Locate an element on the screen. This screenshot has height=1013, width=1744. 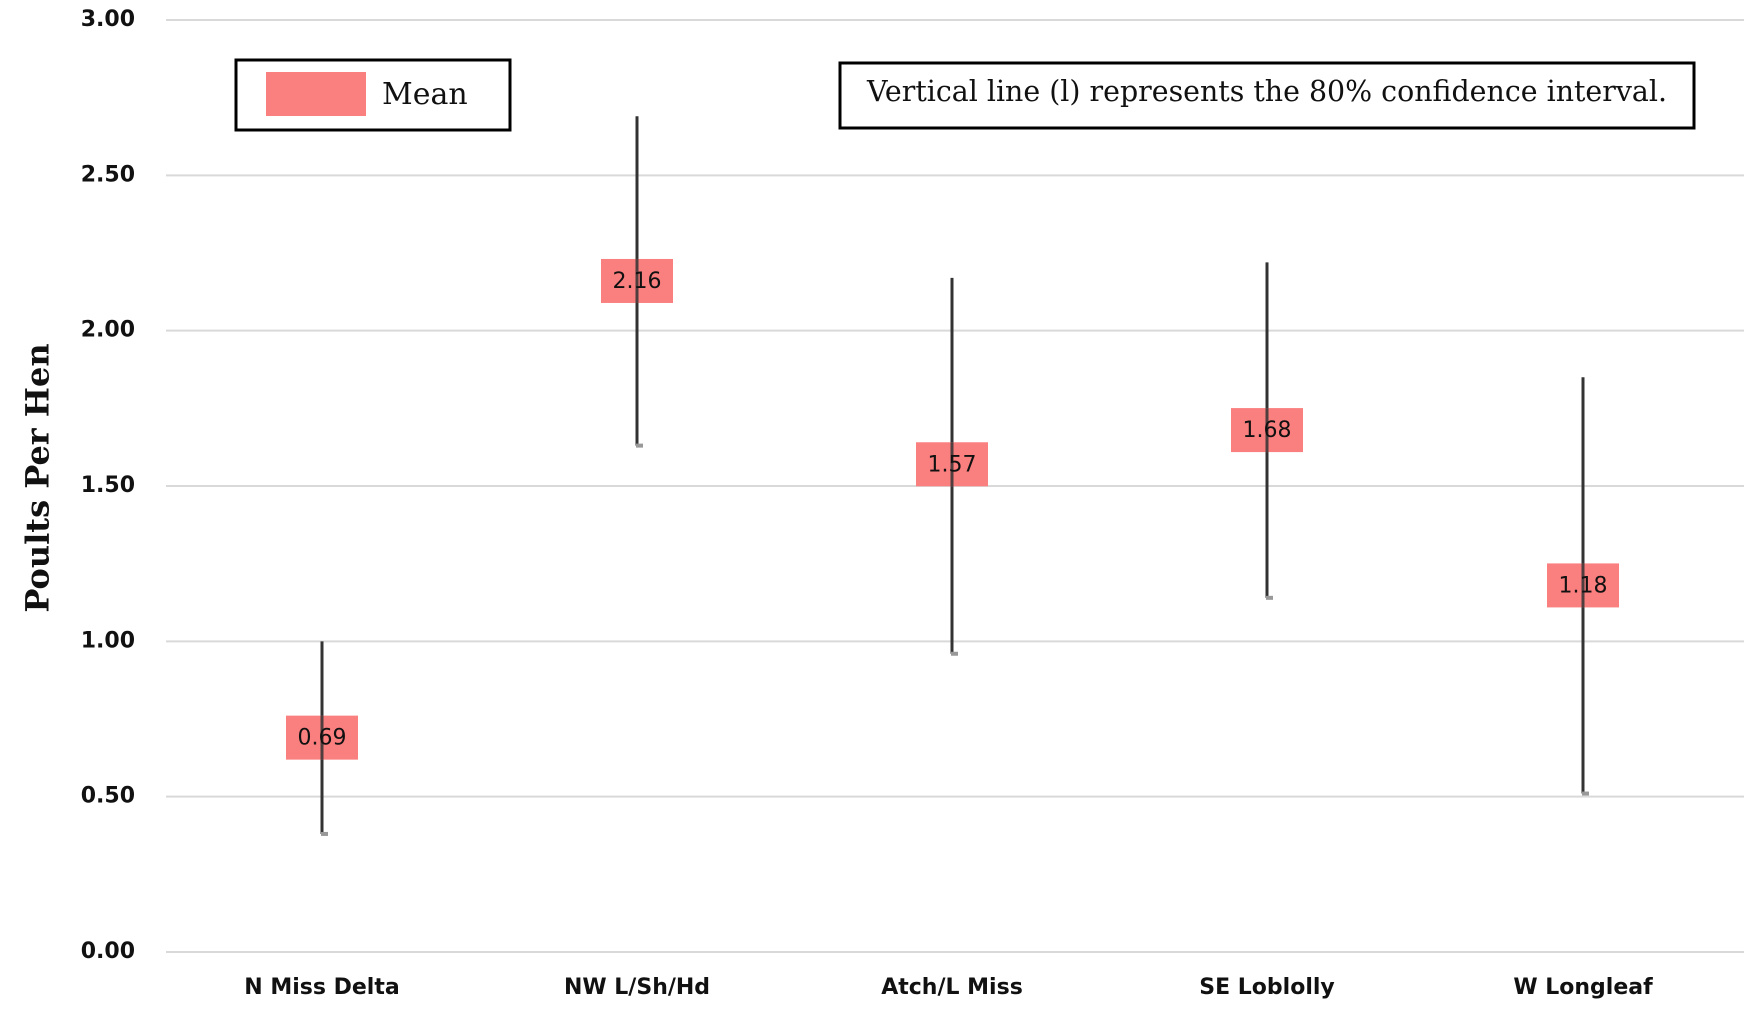
y-tick-label: 2.00 is located at coordinates (108, 330).